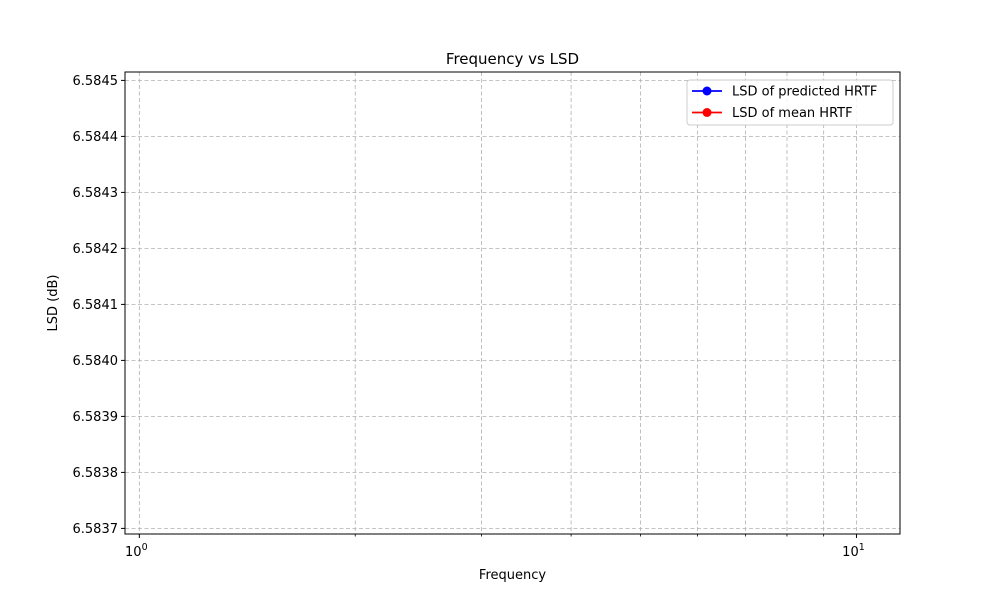  Describe the element at coordinates (96, 361) in the screenshot. I see `y-tick-label: 6.5840` at that location.